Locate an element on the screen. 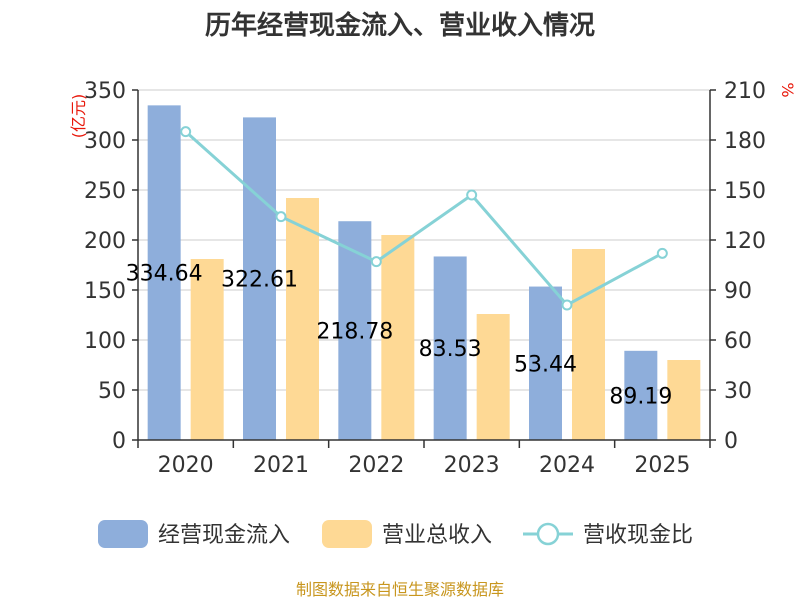  right-axis-unit: % is located at coordinates (787, 89).